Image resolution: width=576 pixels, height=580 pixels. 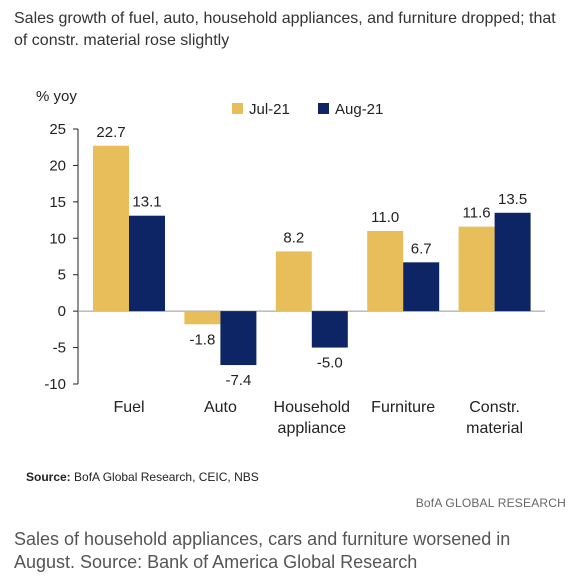 What do you see at coordinates (385, 217) in the screenshot?
I see `data-label: 11.0` at bounding box center [385, 217].